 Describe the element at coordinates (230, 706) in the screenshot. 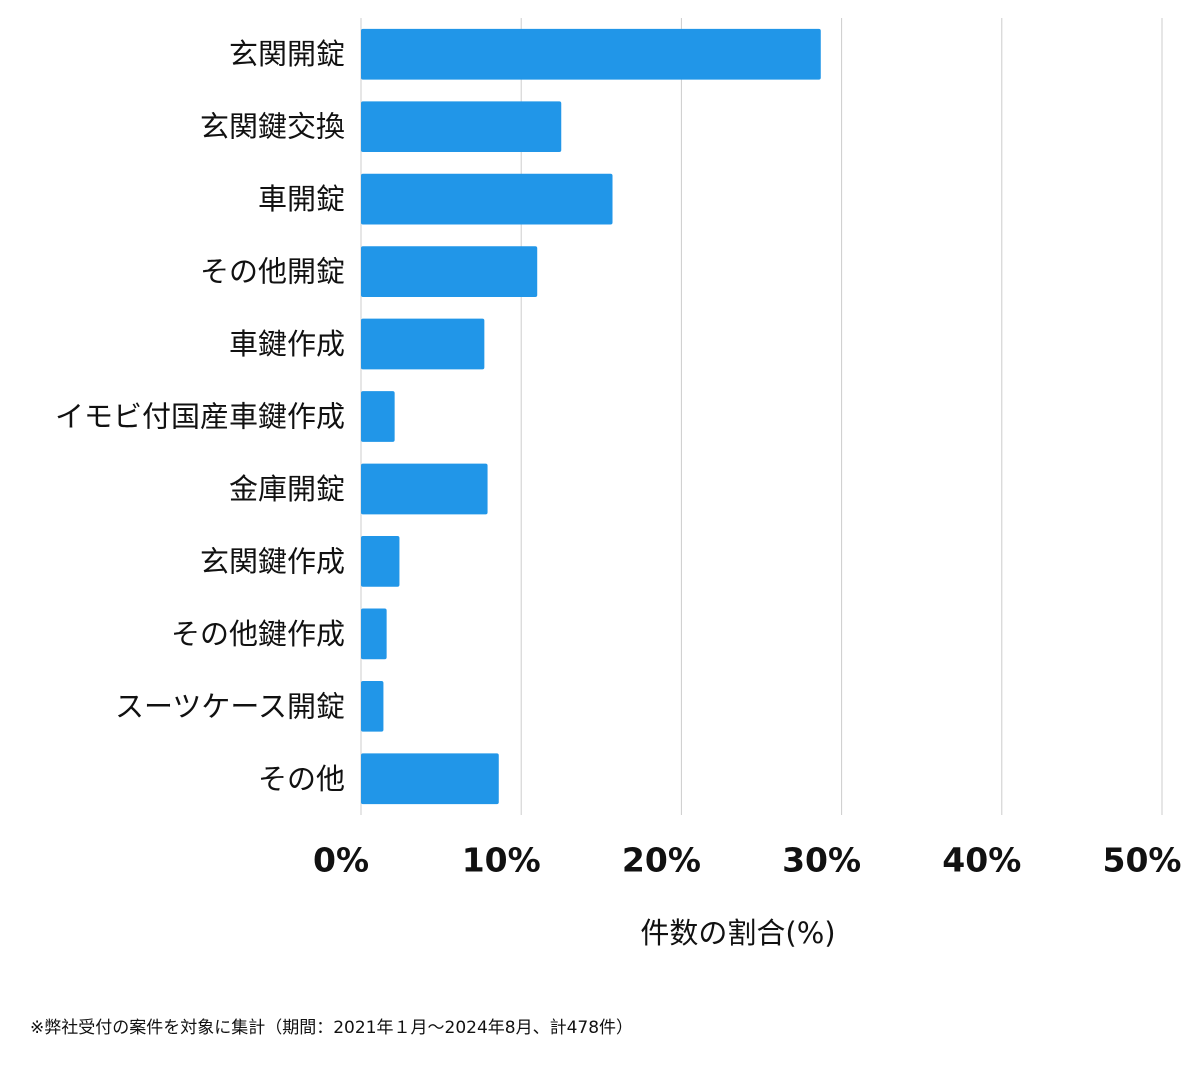

I see `y-tick-label: スーツケース開錠` at that location.